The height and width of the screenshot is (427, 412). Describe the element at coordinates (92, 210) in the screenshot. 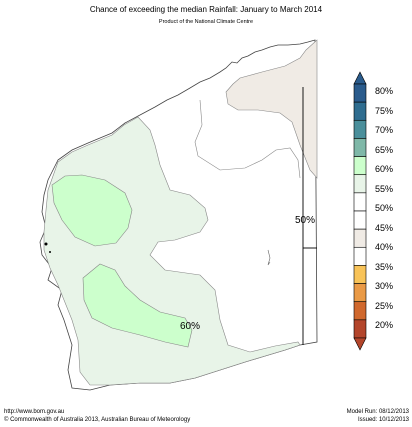

I see `region-60-65-north` at that location.